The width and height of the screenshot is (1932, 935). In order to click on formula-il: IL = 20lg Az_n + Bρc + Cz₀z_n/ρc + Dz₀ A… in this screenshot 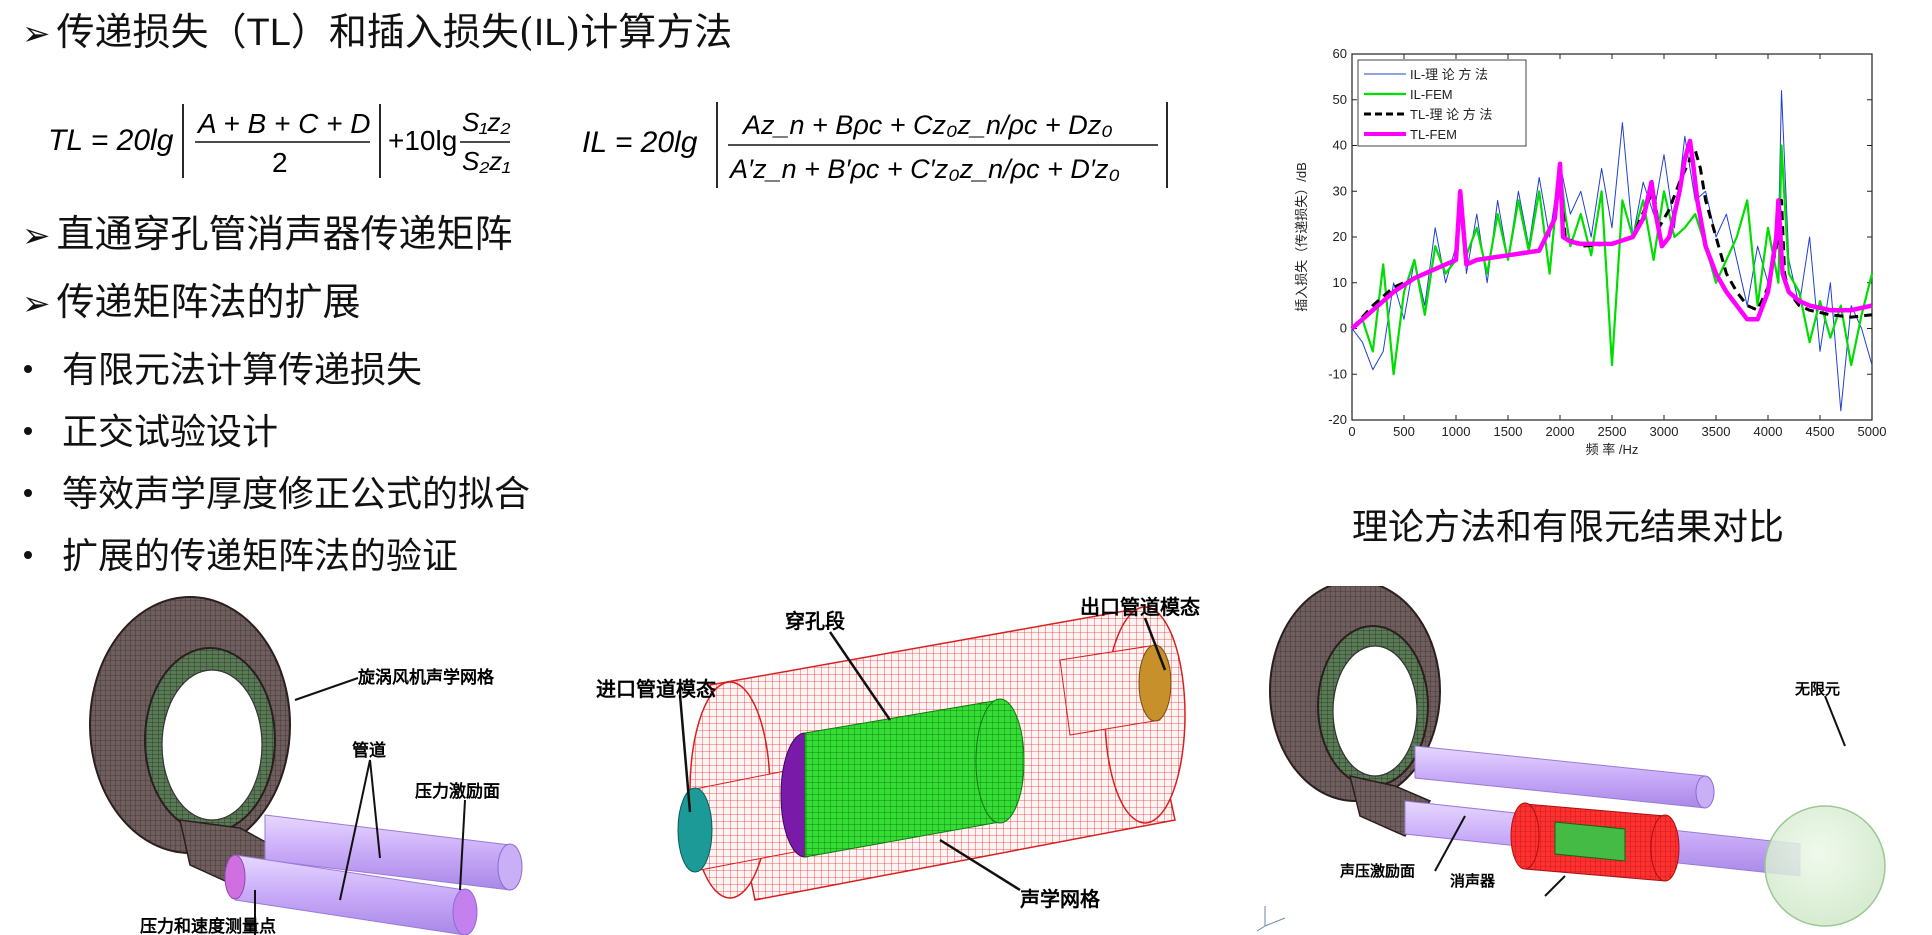, I will do `click(875, 145)`.